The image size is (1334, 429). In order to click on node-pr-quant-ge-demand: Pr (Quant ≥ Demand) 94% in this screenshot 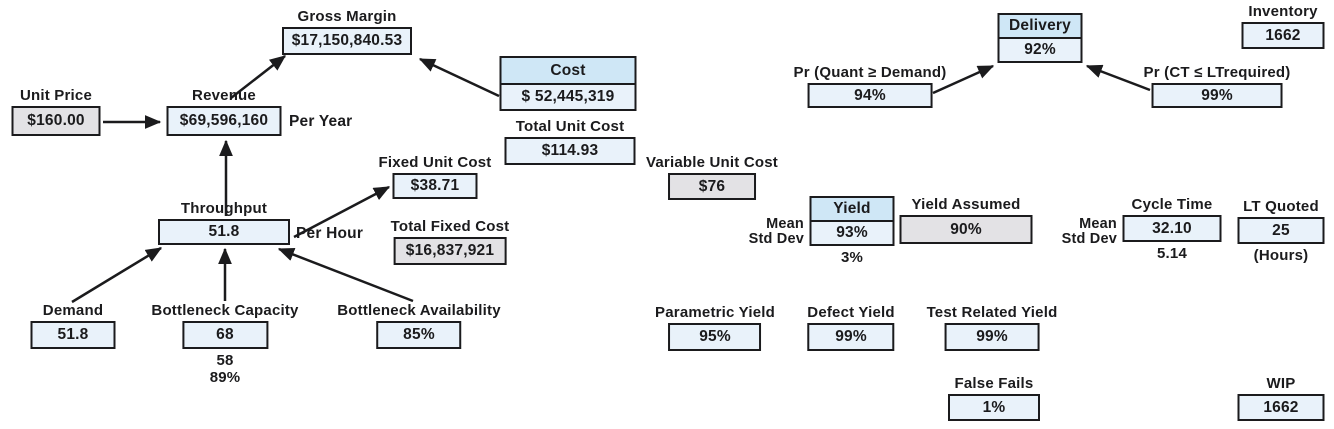, I will do `click(870, 86)`.